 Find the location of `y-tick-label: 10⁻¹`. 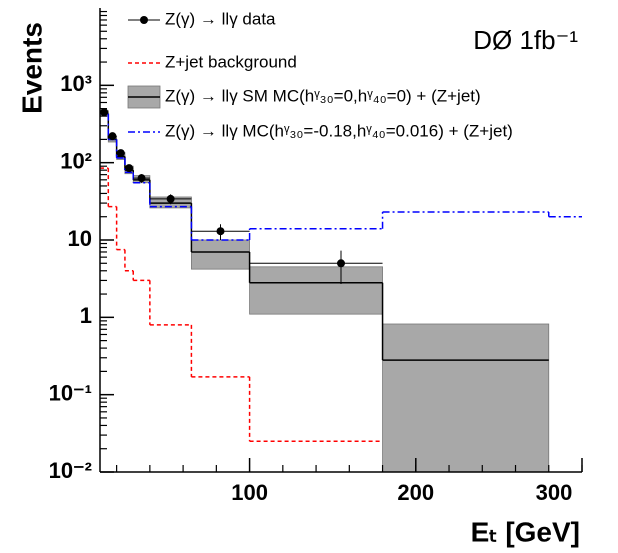

y-tick-label: 10⁻¹ is located at coordinates (70, 392).